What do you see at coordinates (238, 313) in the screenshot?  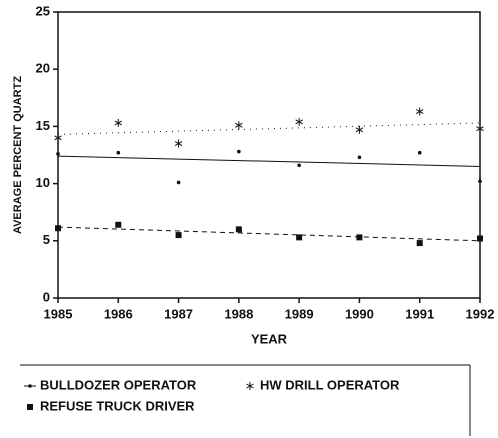 I see `x-tick-label: 1988` at bounding box center [238, 313].